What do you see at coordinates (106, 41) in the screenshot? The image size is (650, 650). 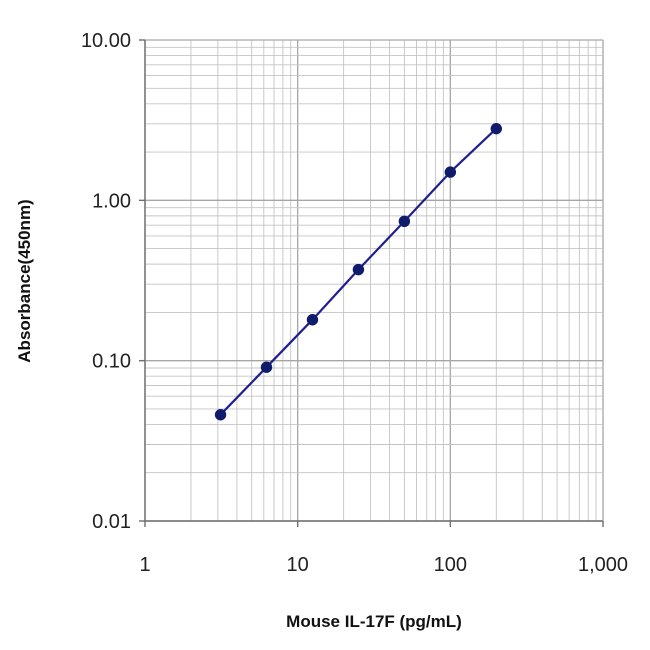 I see `y-tick-label: 10.00` at bounding box center [106, 41].